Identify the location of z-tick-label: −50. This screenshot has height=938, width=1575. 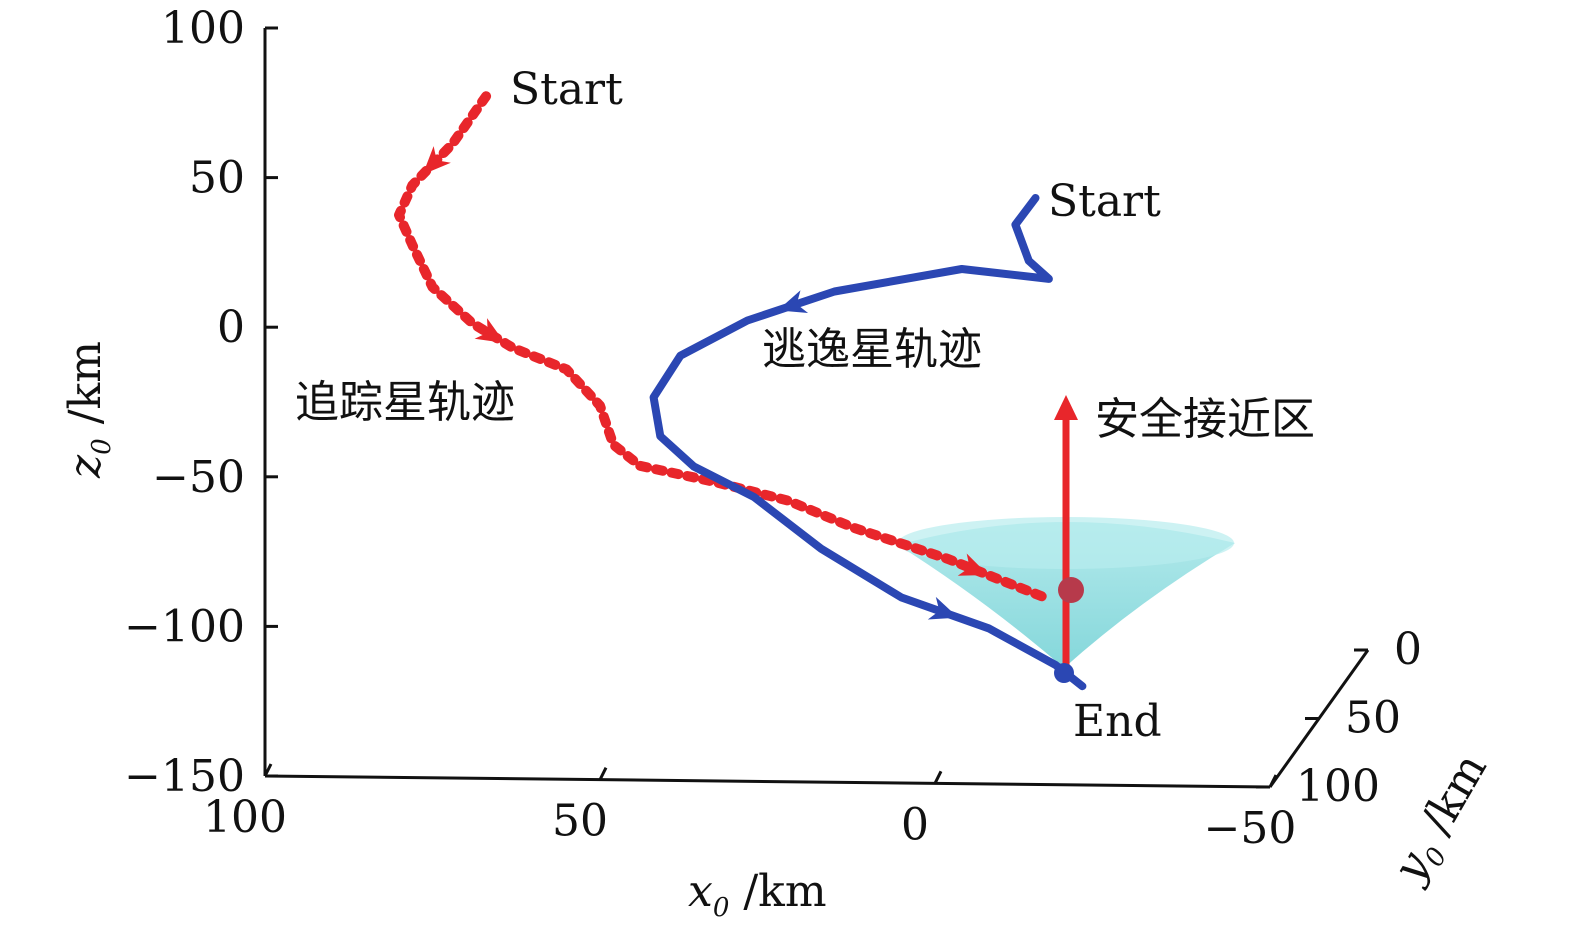
(198, 477).